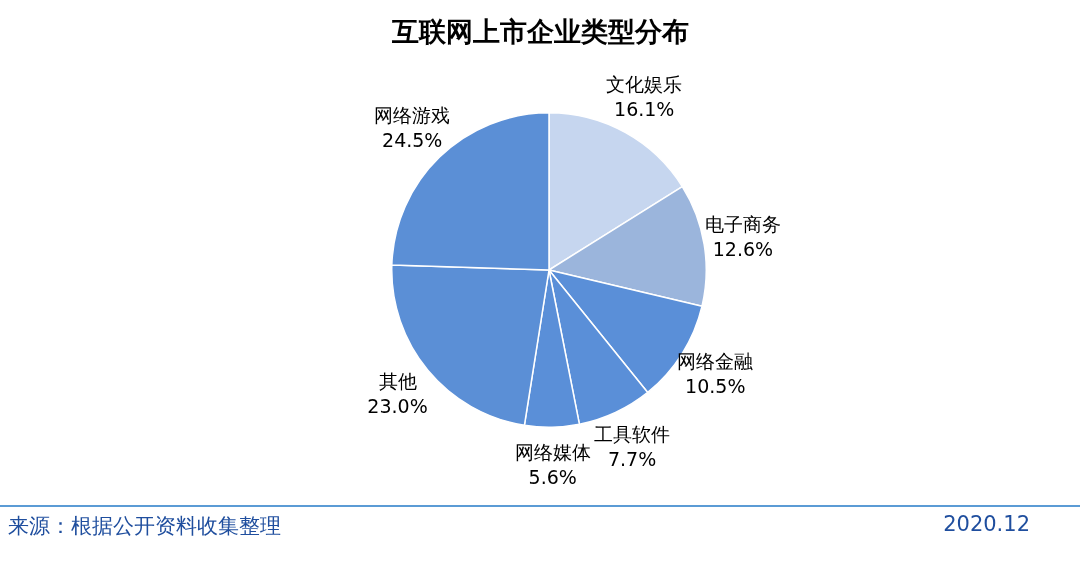 This screenshot has width=1080, height=567. Describe the element at coordinates (632, 434) in the screenshot. I see `slice-label: 工具软件` at that location.